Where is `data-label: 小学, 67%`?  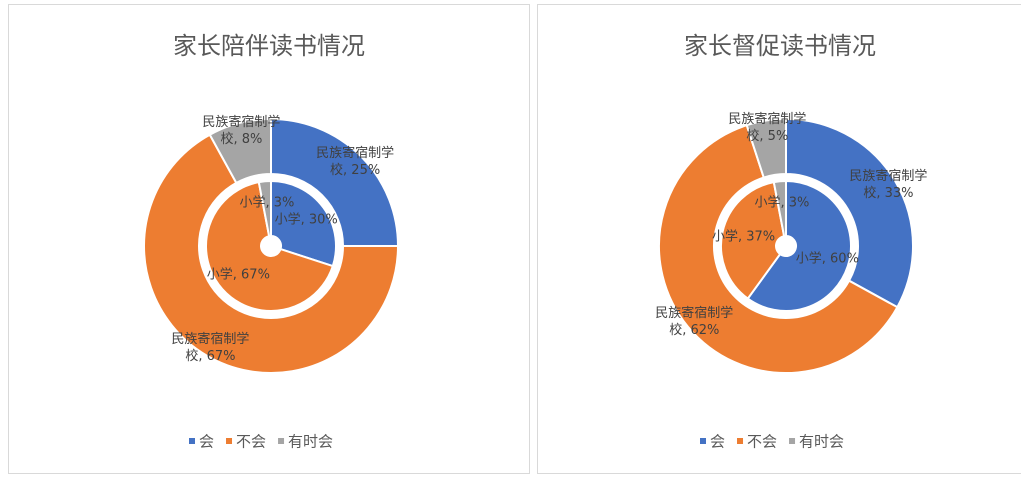 data-label: 小学, 67% is located at coordinates (238, 275).